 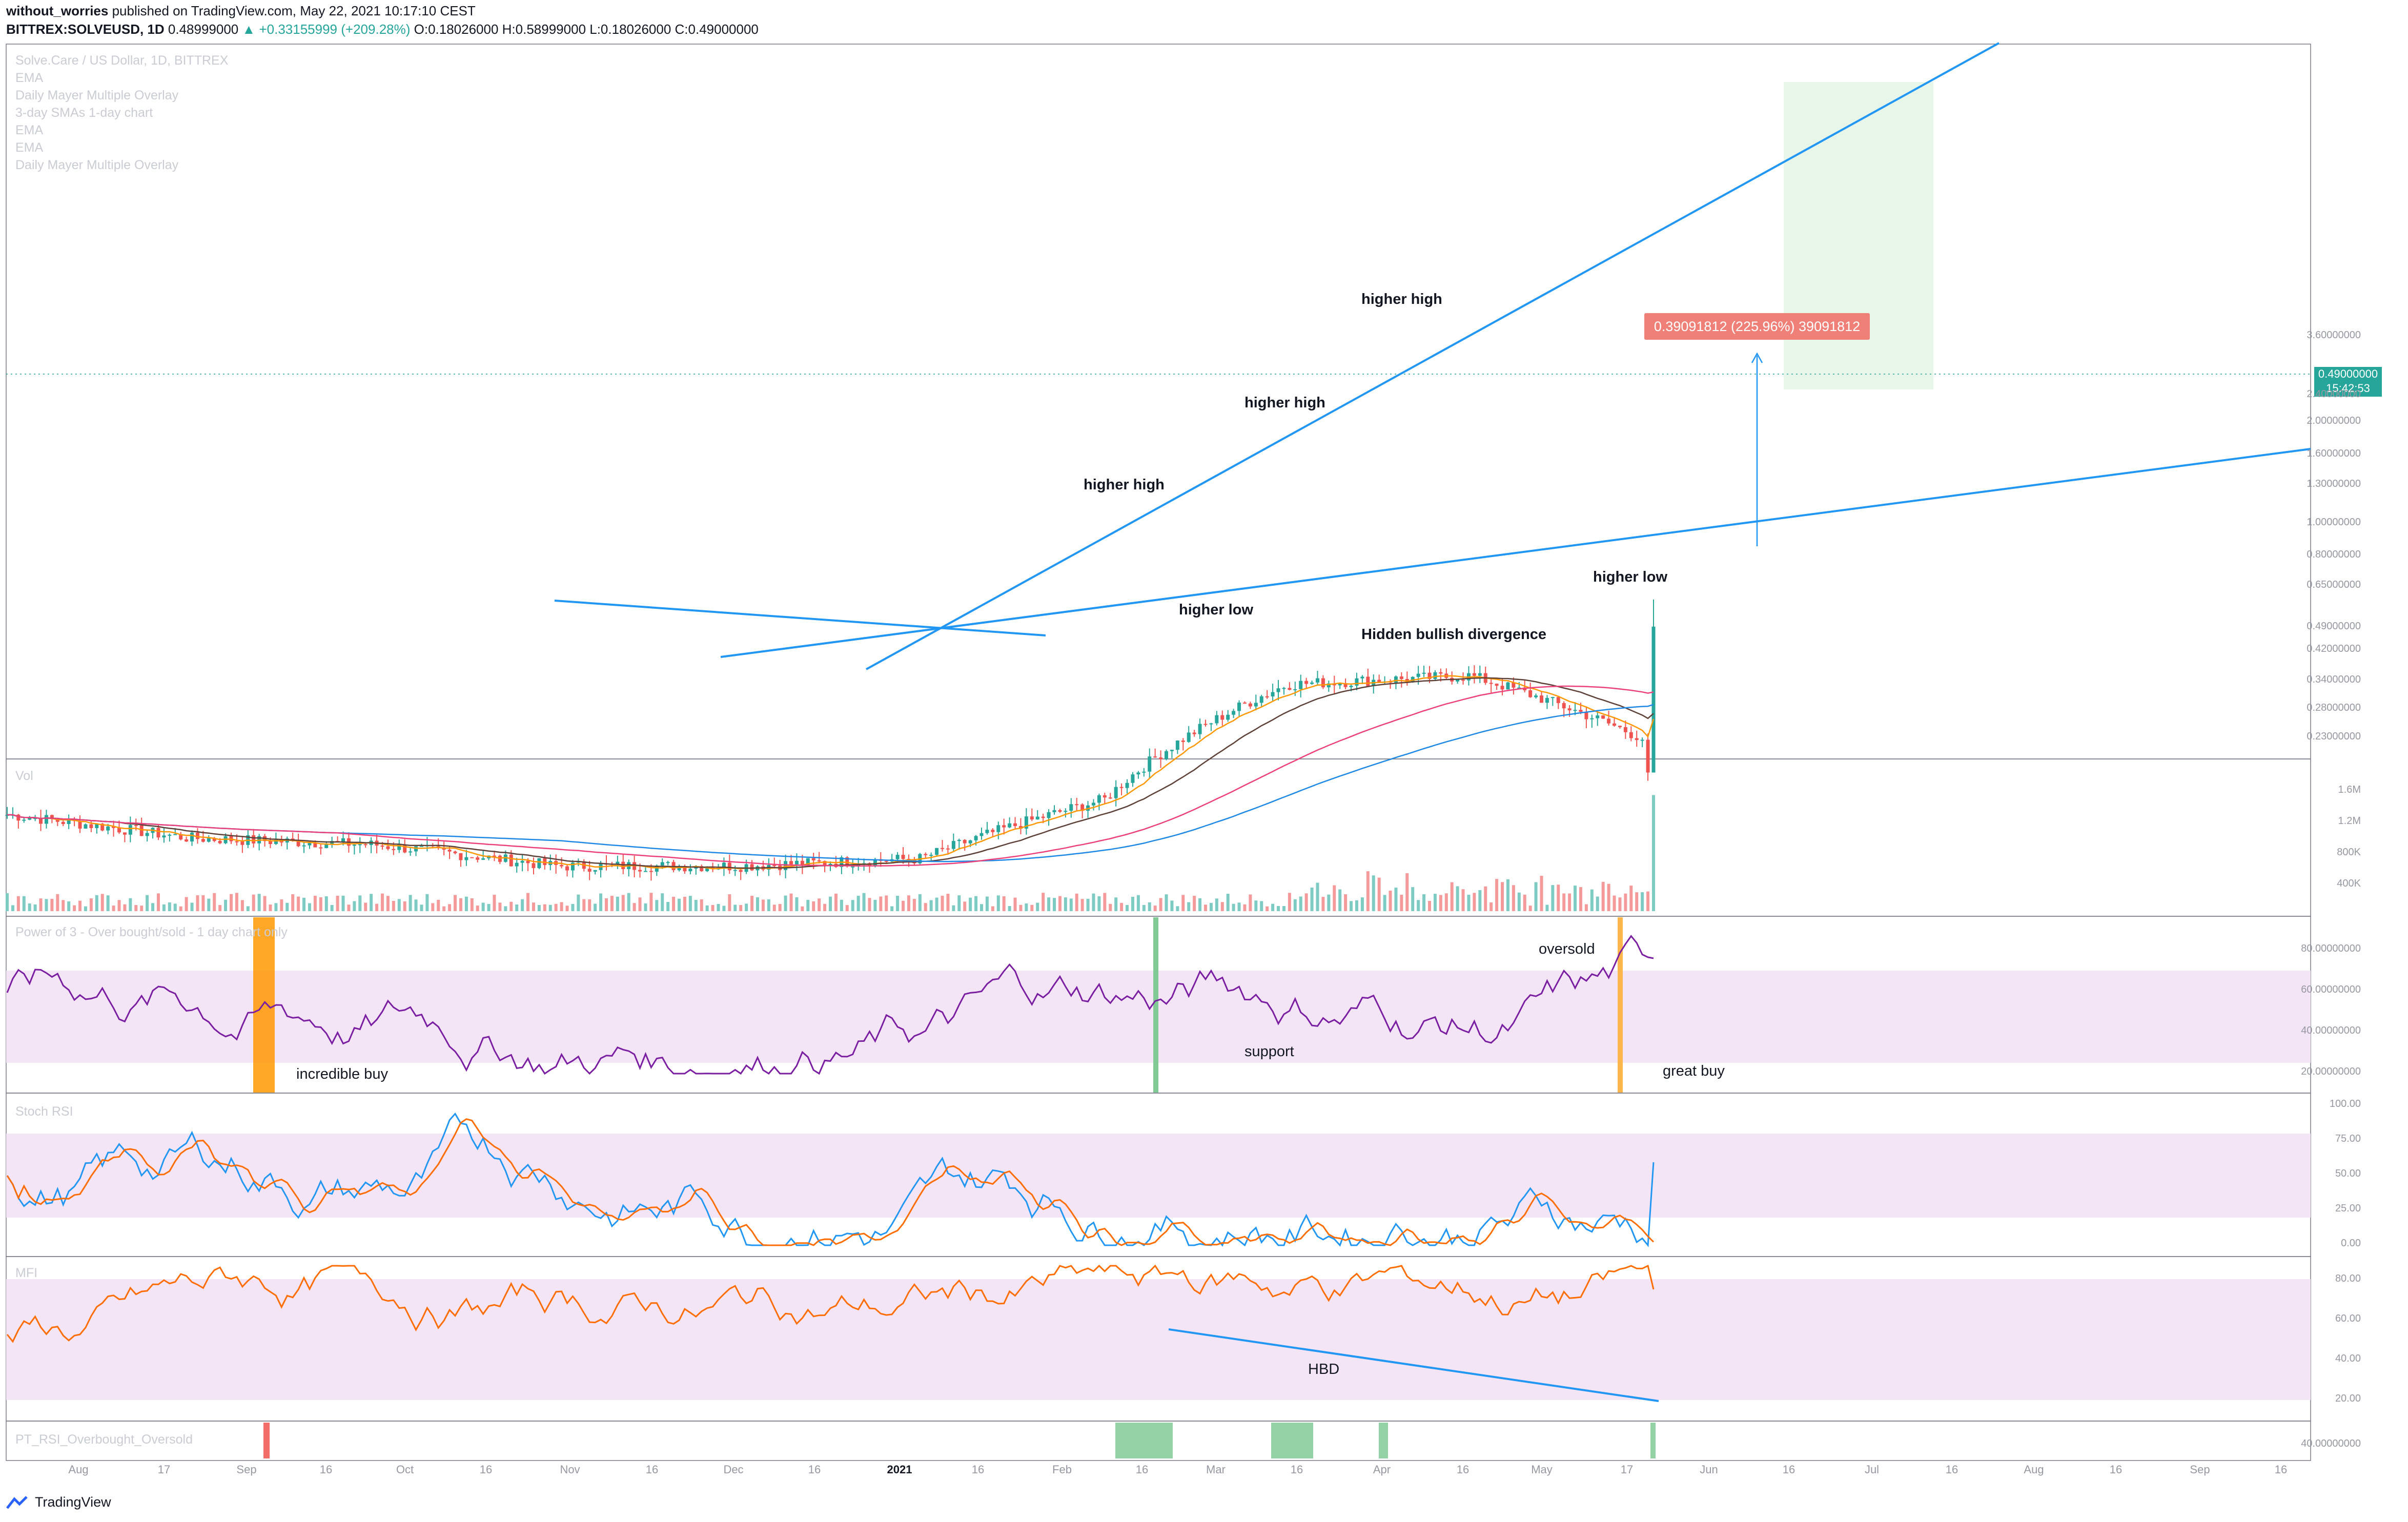 What do you see at coordinates (104, 1440) in the screenshot?
I see `pane-label-pt: PT_RSI_Overbought_Oversold` at bounding box center [104, 1440].